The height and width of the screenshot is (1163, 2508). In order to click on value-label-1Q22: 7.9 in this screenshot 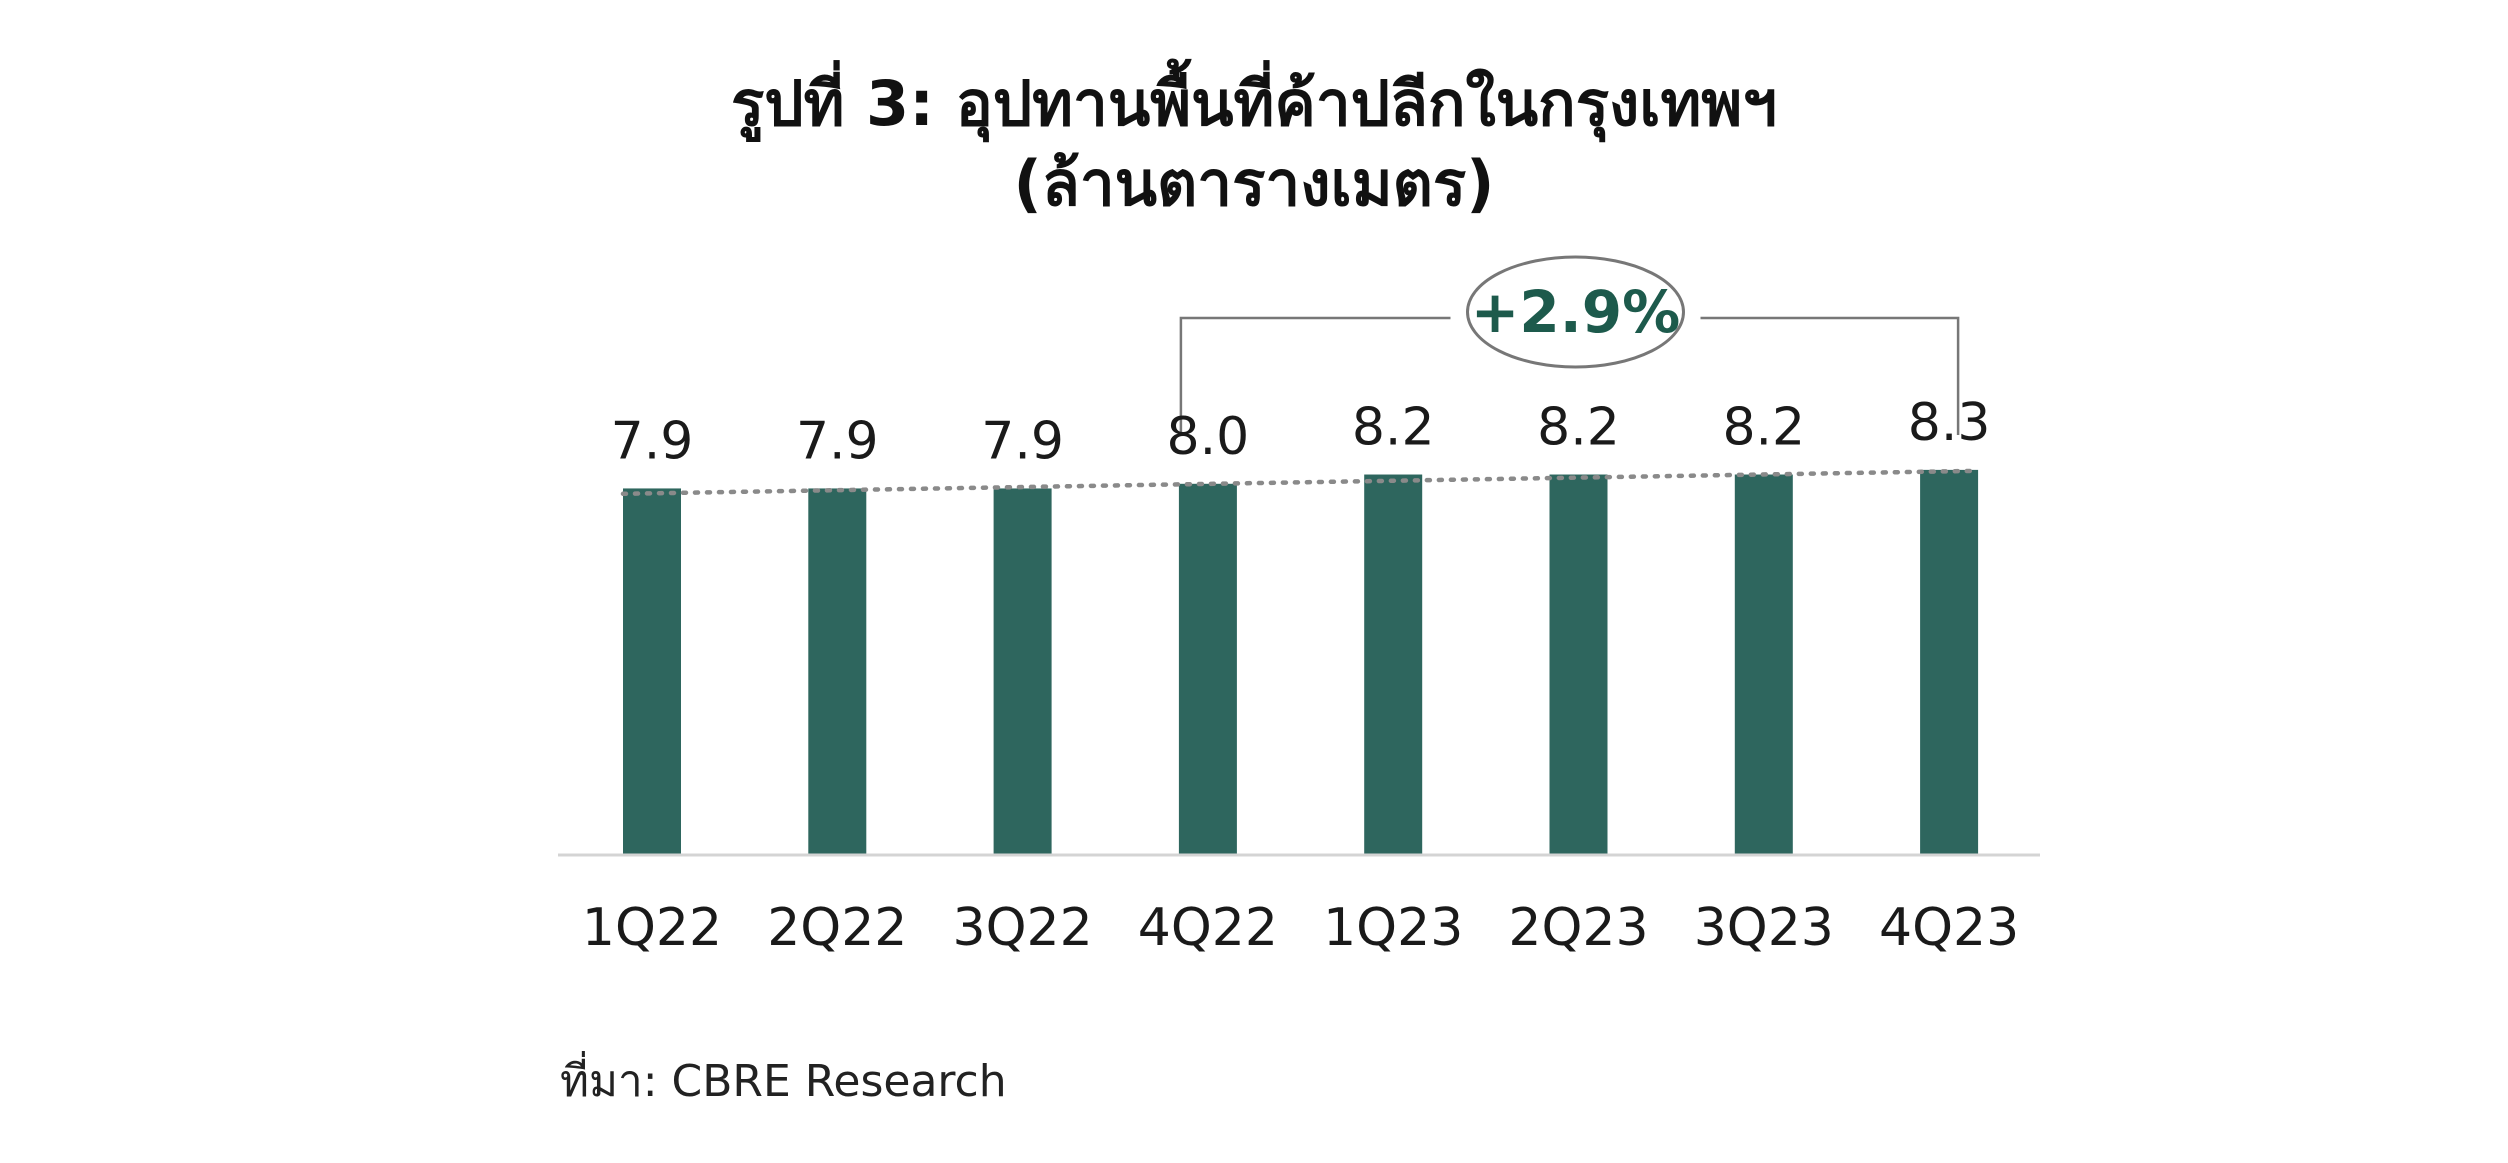, I will do `click(652, 441)`.